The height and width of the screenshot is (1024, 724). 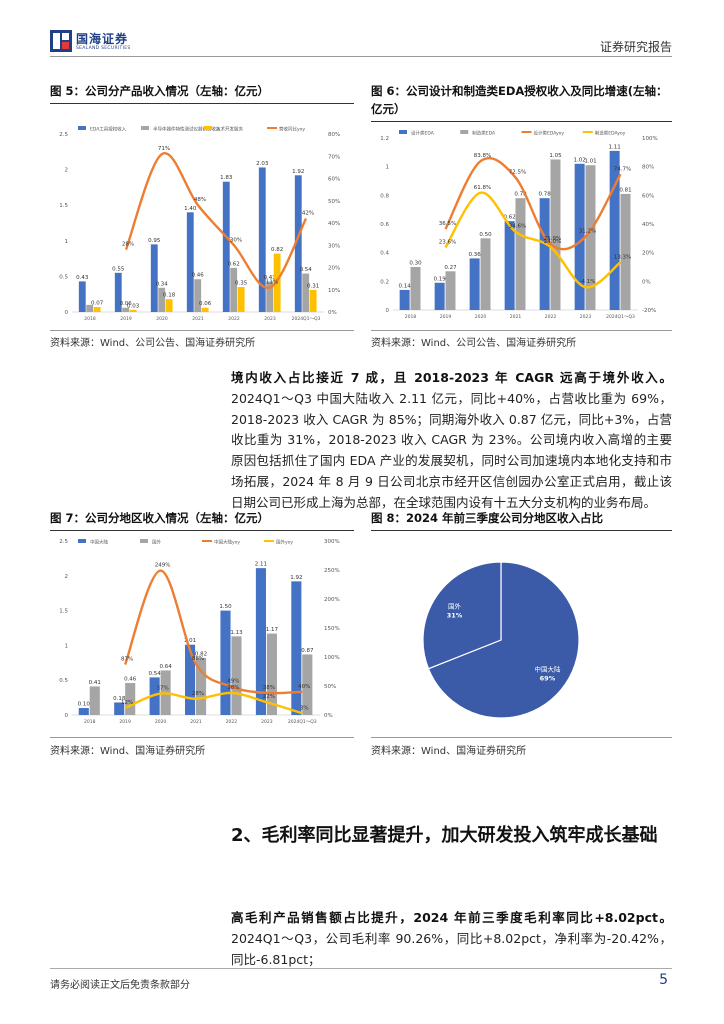 What do you see at coordinates (187, 129) in the screenshot?
I see `legend-label: 半导体器件特性测试仪器销售收入` at bounding box center [187, 129].